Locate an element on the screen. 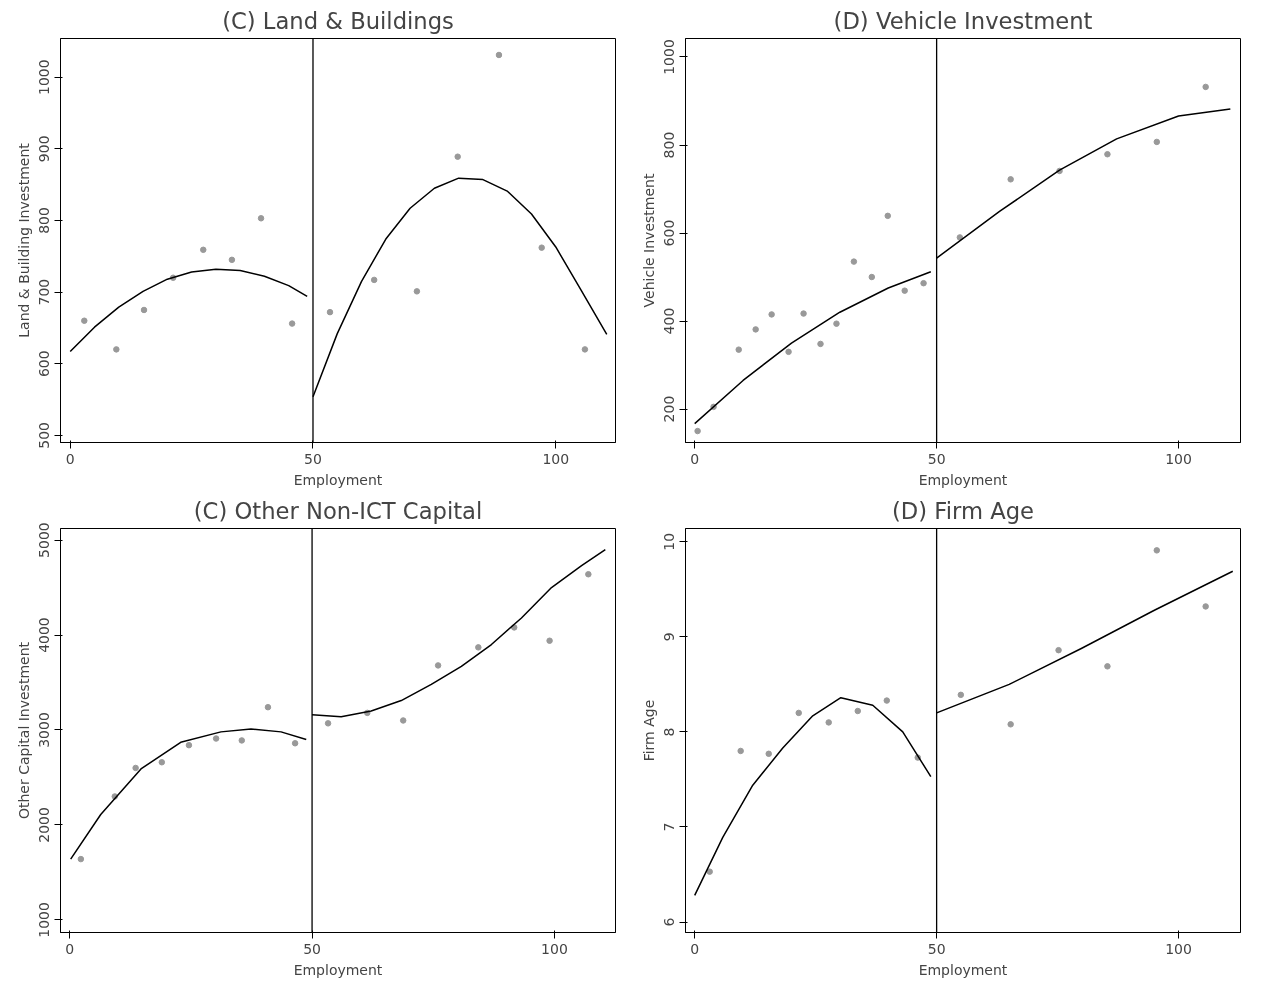  y-tick-label: 5000 is located at coordinates (44, 540).